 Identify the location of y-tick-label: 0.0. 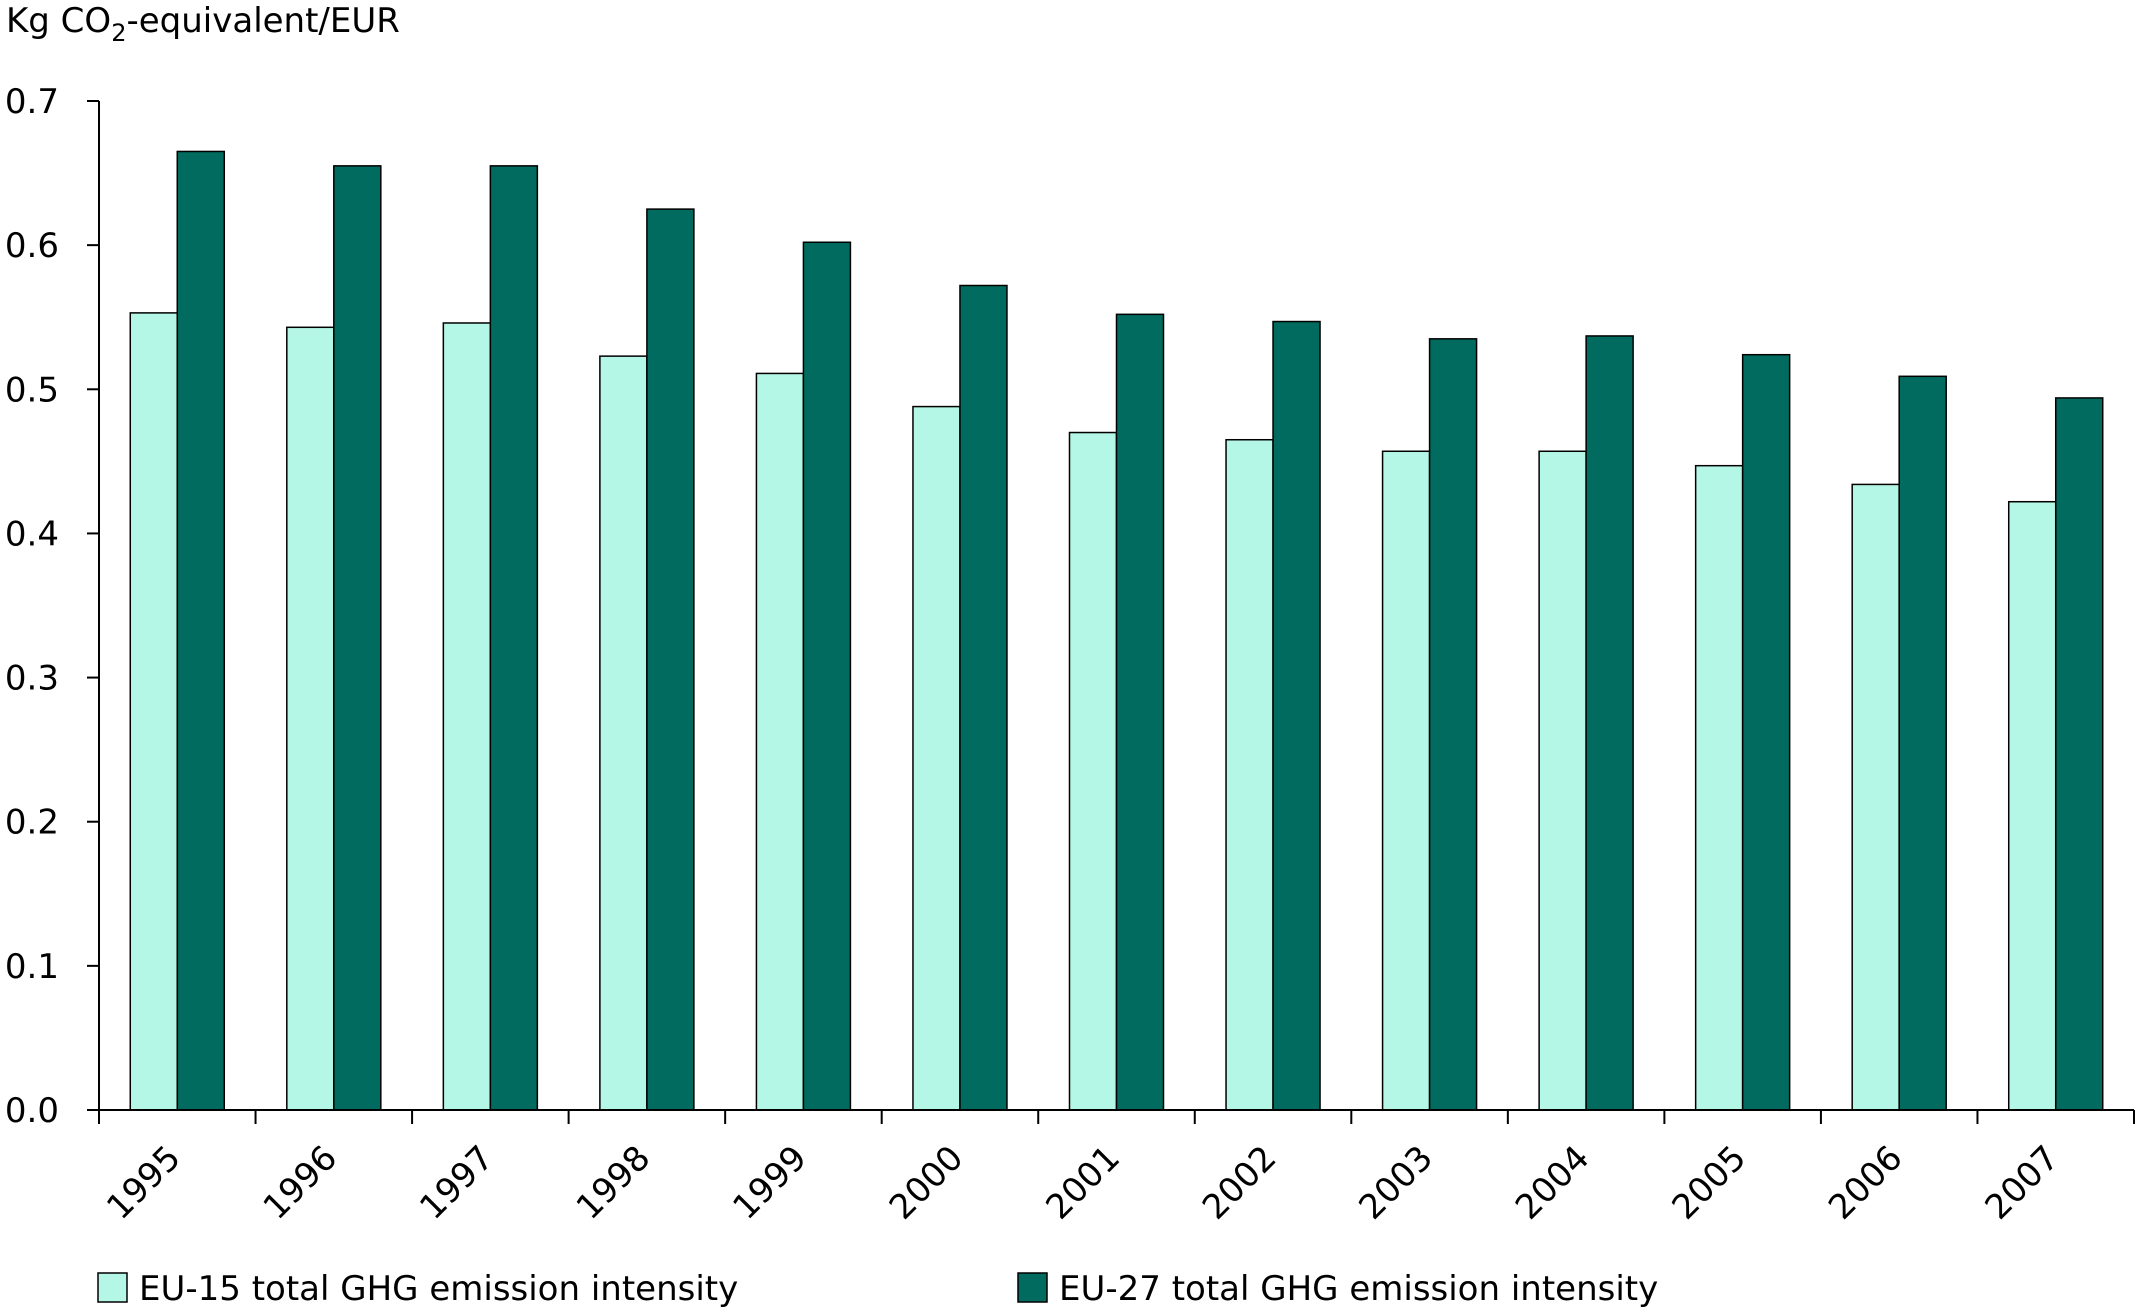
(32, 1111).